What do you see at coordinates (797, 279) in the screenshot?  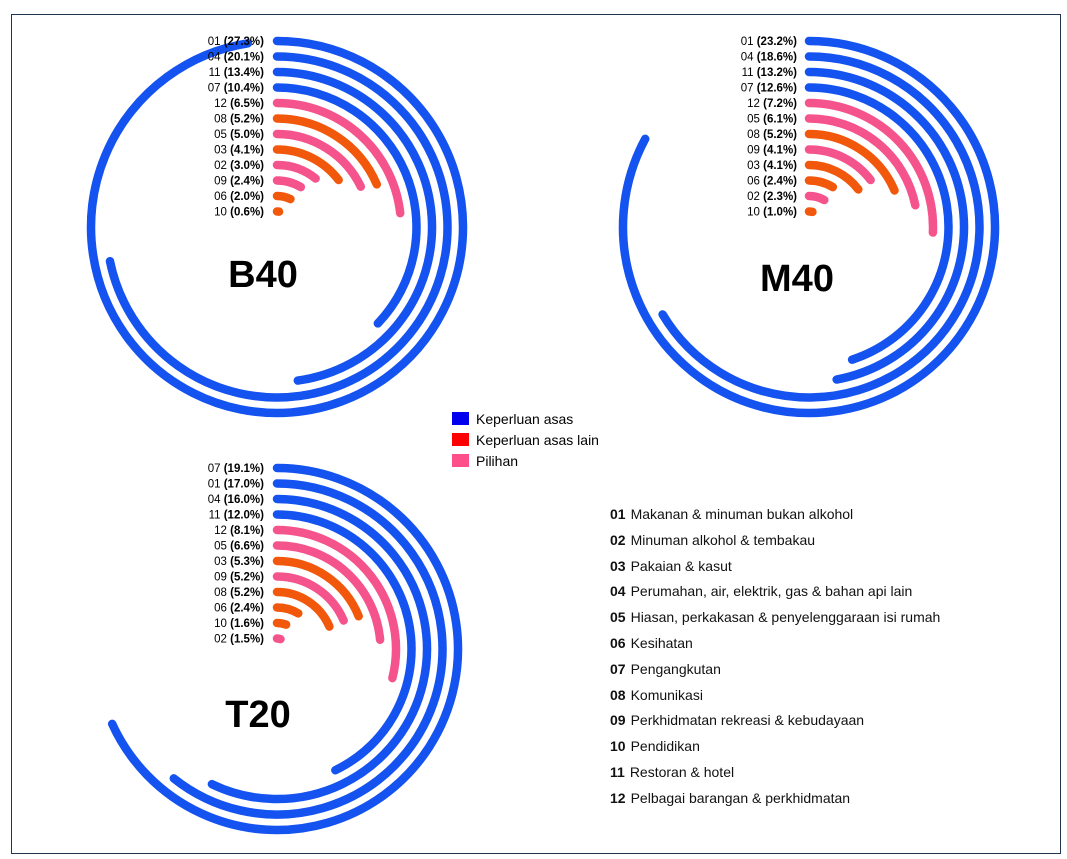 I see `chart-title: M40` at bounding box center [797, 279].